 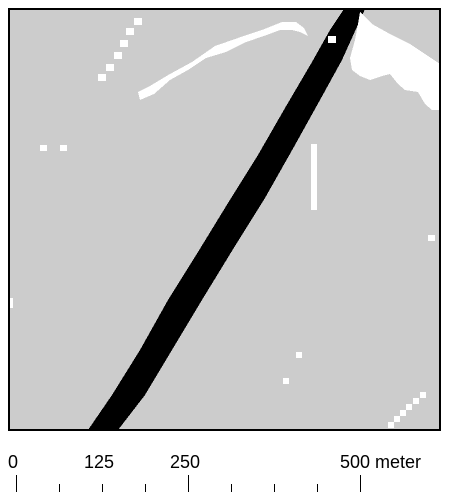 I want to click on scale-label-125: 125, so click(x=99, y=462).